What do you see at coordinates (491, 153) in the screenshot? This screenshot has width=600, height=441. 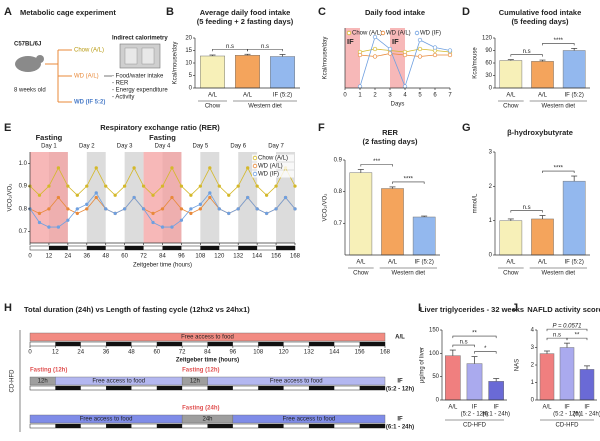 I see `y-tick-label: 3` at bounding box center [491, 153].